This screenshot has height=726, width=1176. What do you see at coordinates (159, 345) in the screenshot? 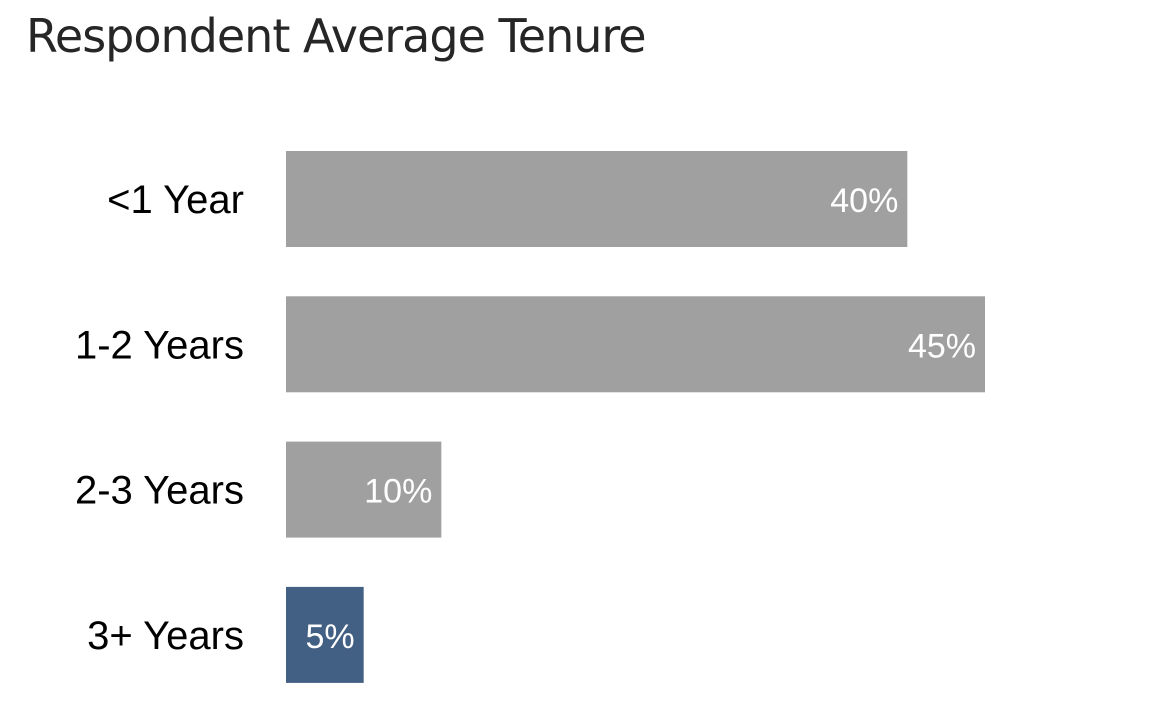
I see `category-label: 1-2 Years` at bounding box center [159, 345].